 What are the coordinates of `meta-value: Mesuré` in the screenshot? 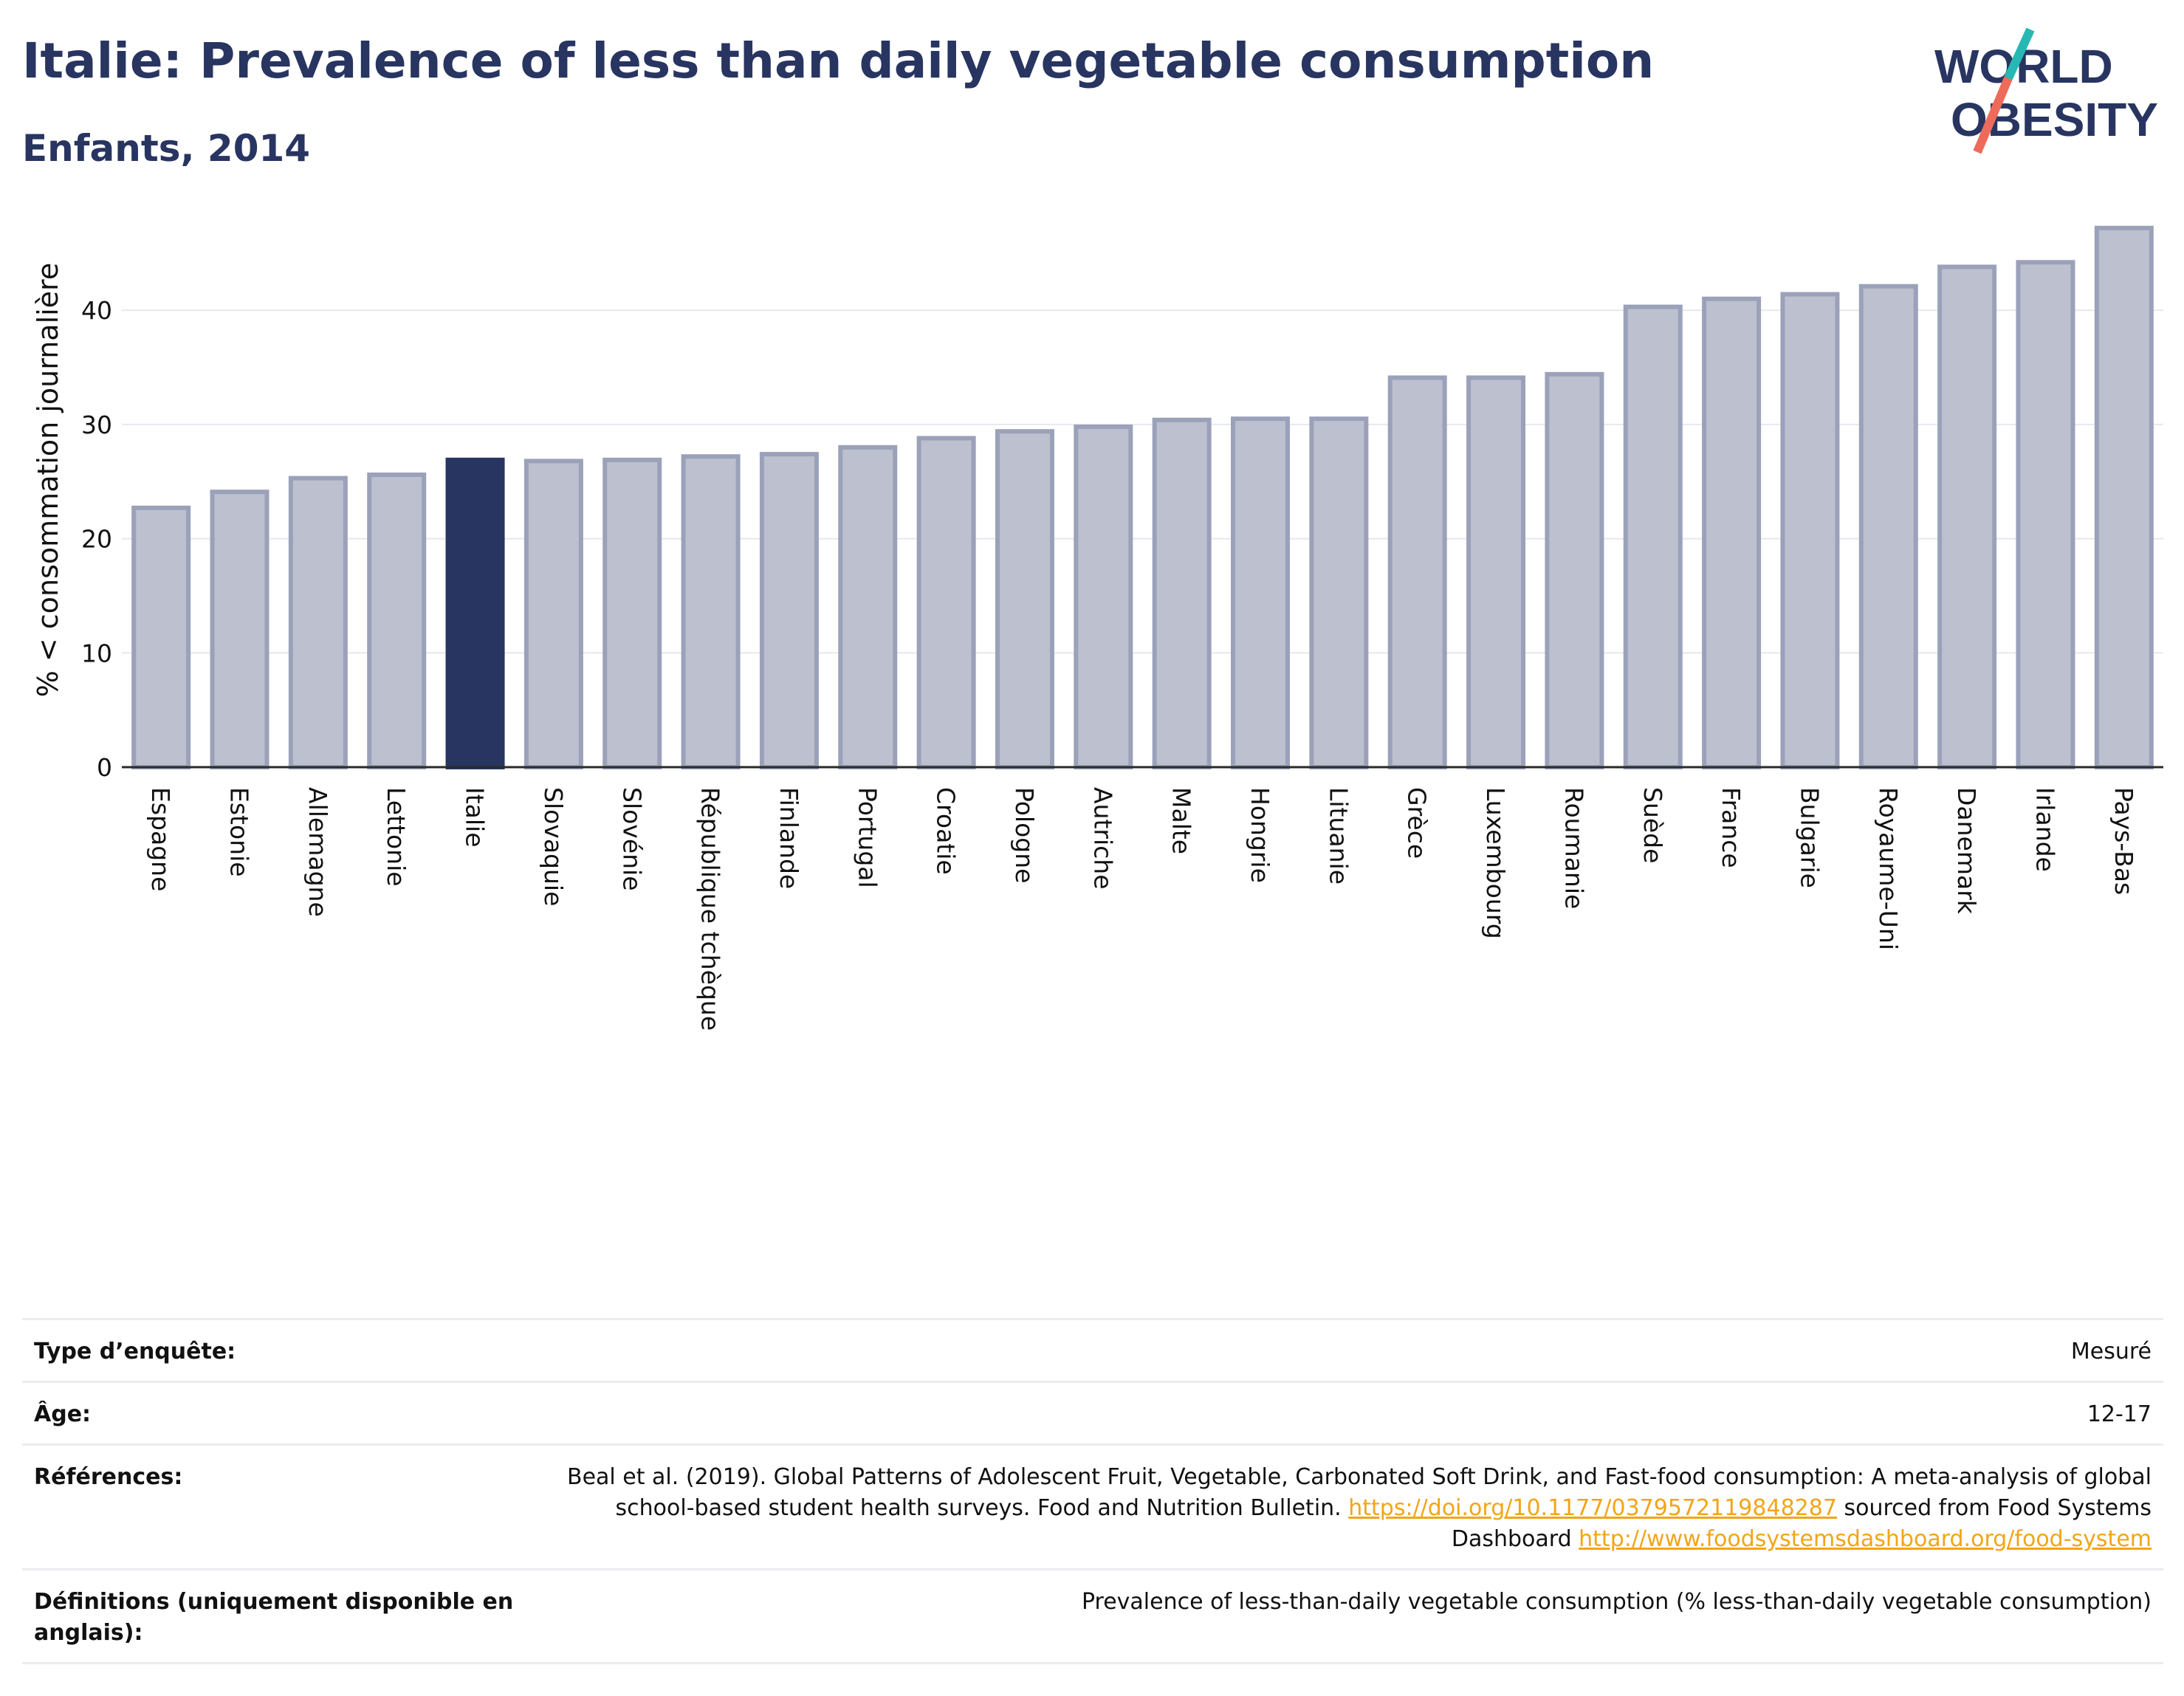 It's located at (2111, 1351).